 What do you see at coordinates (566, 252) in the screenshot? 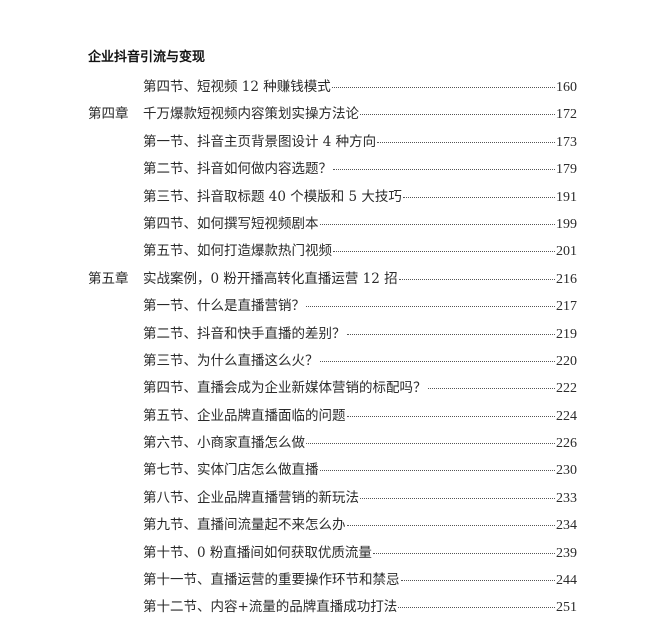
I see `page-number: 201` at bounding box center [566, 252].